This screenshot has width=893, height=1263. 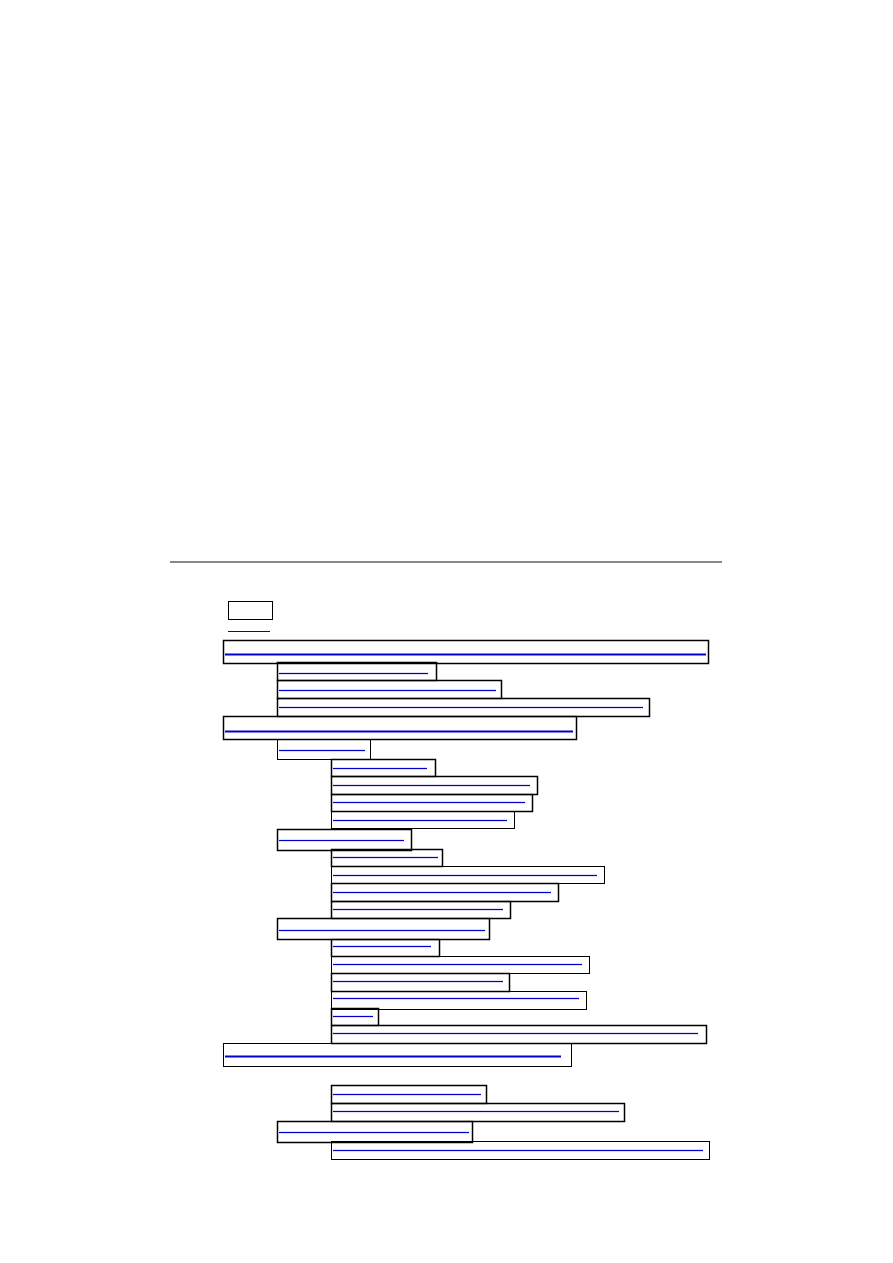 I want to click on small-box, so click(x=250, y=610).